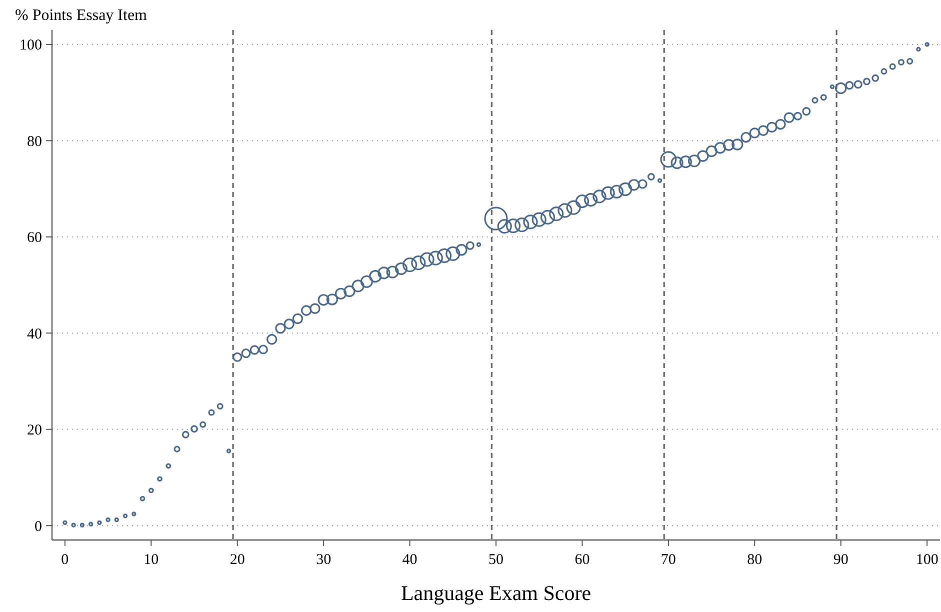 This screenshot has width=941, height=612. Describe the element at coordinates (31, 46) in the screenshot. I see `y-tick-label: 100` at that location.